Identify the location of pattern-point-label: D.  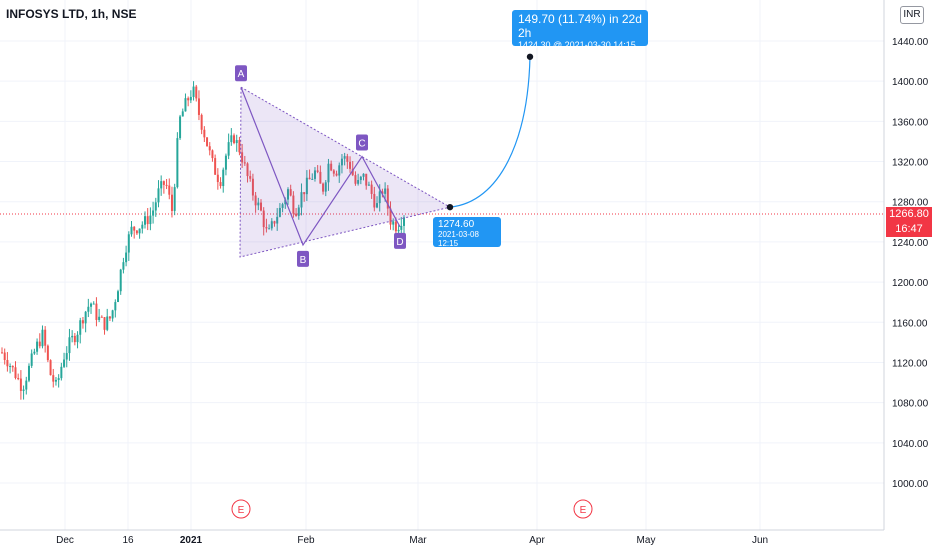
(399, 242).